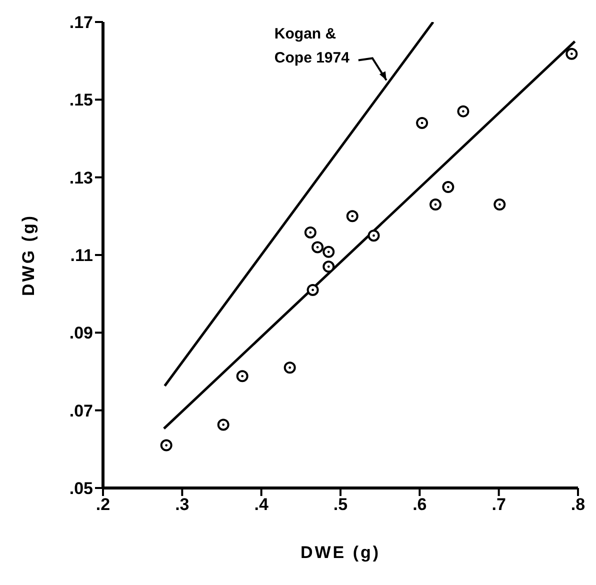  Describe the element at coordinates (81, 333) in the screenshot. I see `y-tick-label: .09` at that location.